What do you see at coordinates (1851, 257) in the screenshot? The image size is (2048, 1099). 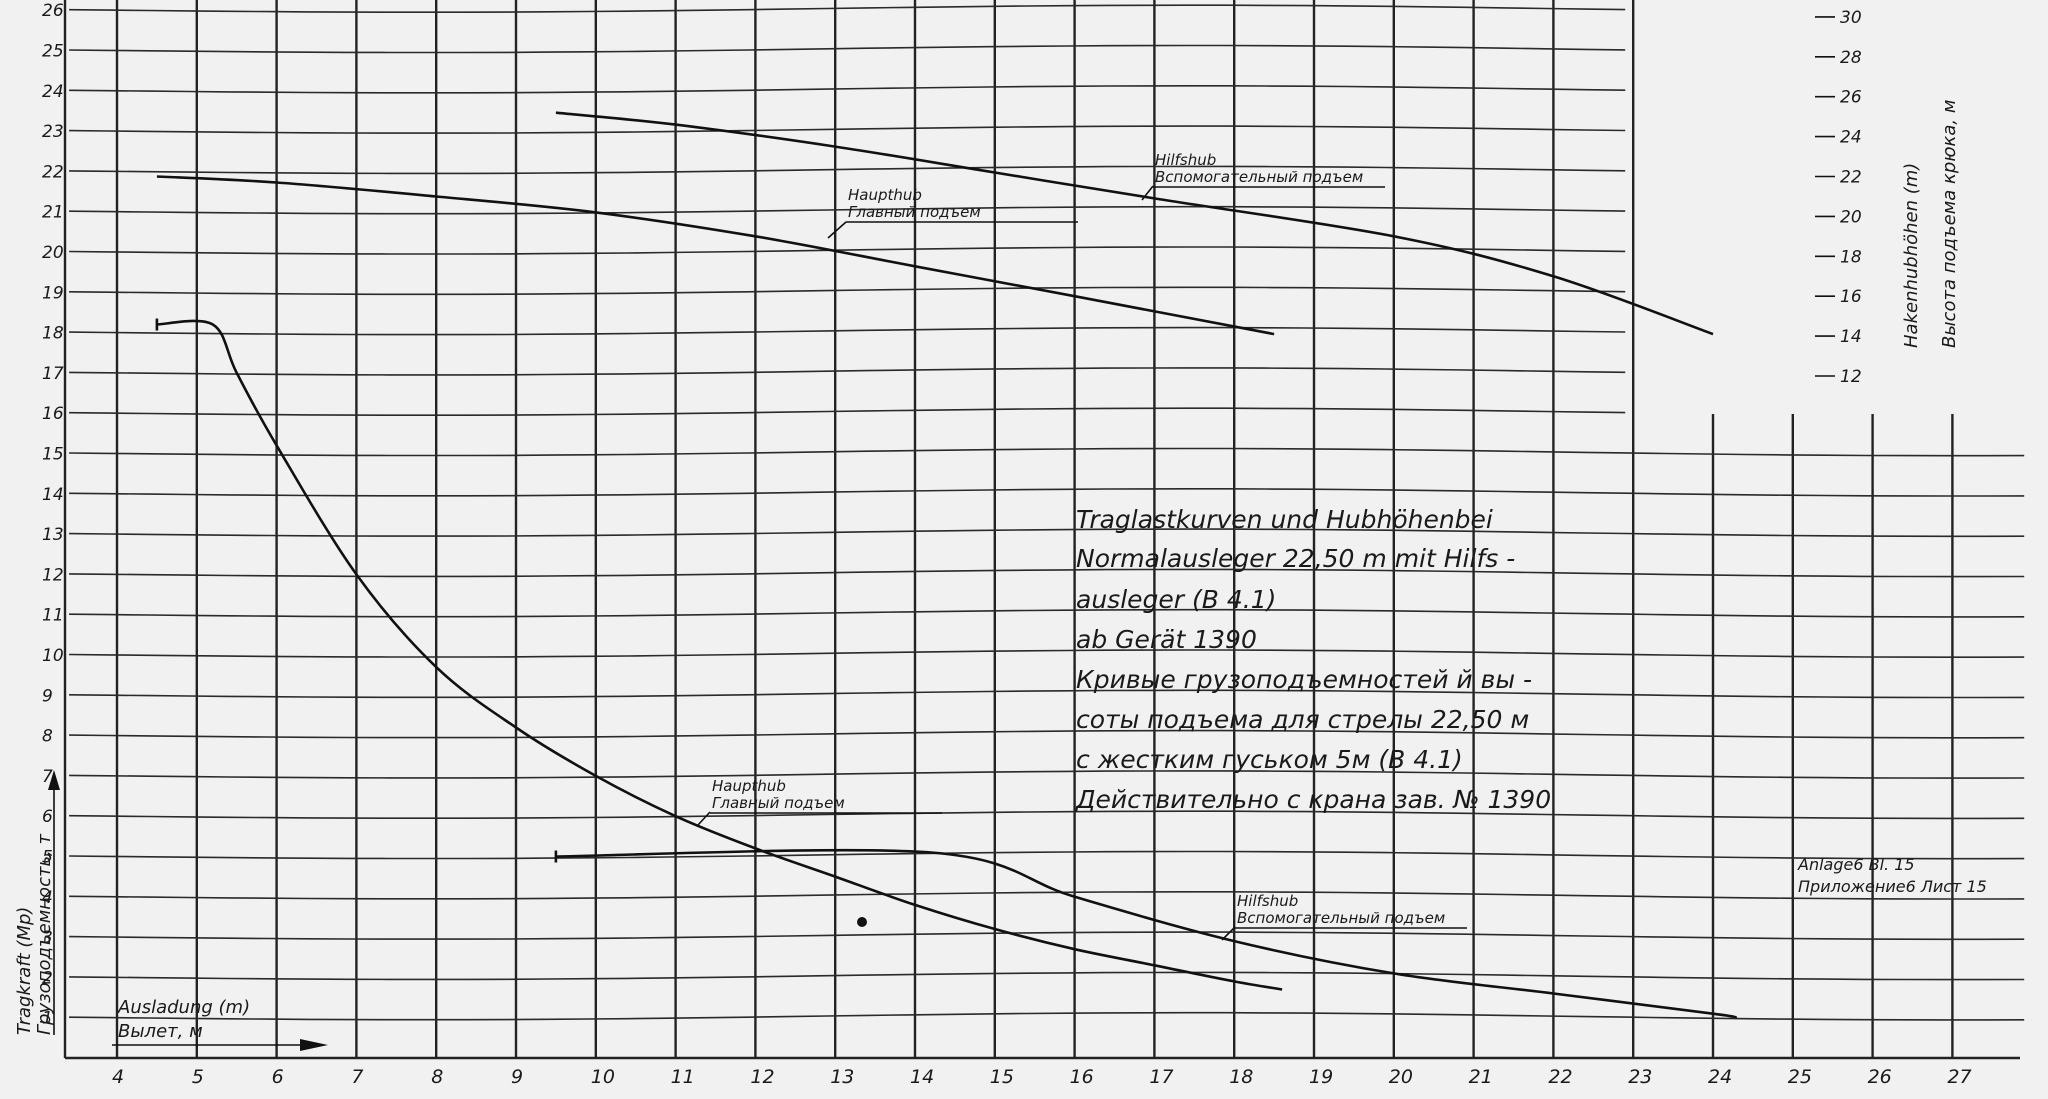 I see `y-right-tick-label: 18` at bounding box center [1851, 257].